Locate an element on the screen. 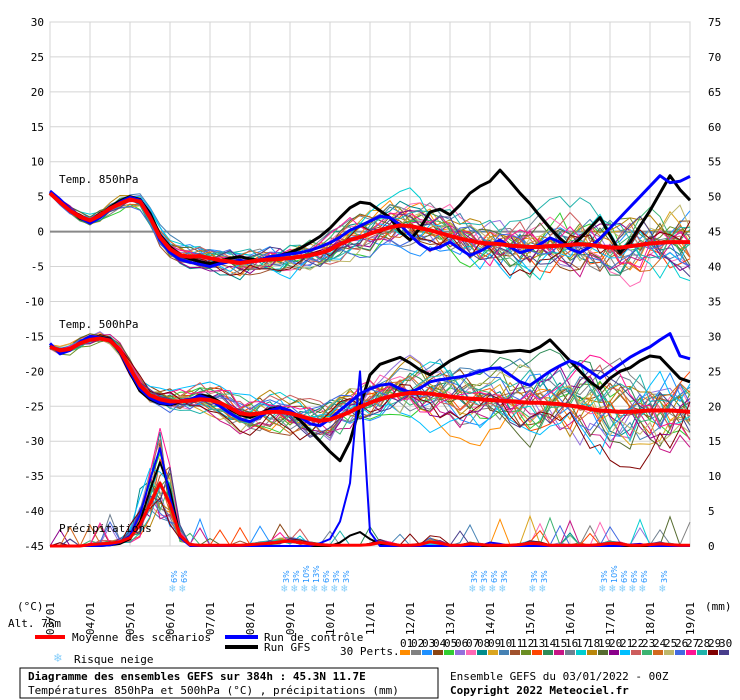 This screenshot has width=740, height=700. right-tick-label: 65 is located at coordinates (714, 92).